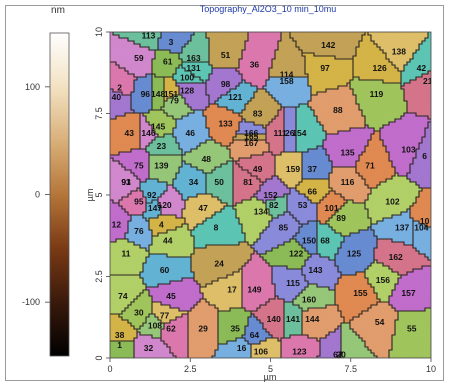 The width and height of the screenshot is (449, 386). Describe the element at coordinates (171, 94) in the screenshot. I see `grain-label: 151` at that location.